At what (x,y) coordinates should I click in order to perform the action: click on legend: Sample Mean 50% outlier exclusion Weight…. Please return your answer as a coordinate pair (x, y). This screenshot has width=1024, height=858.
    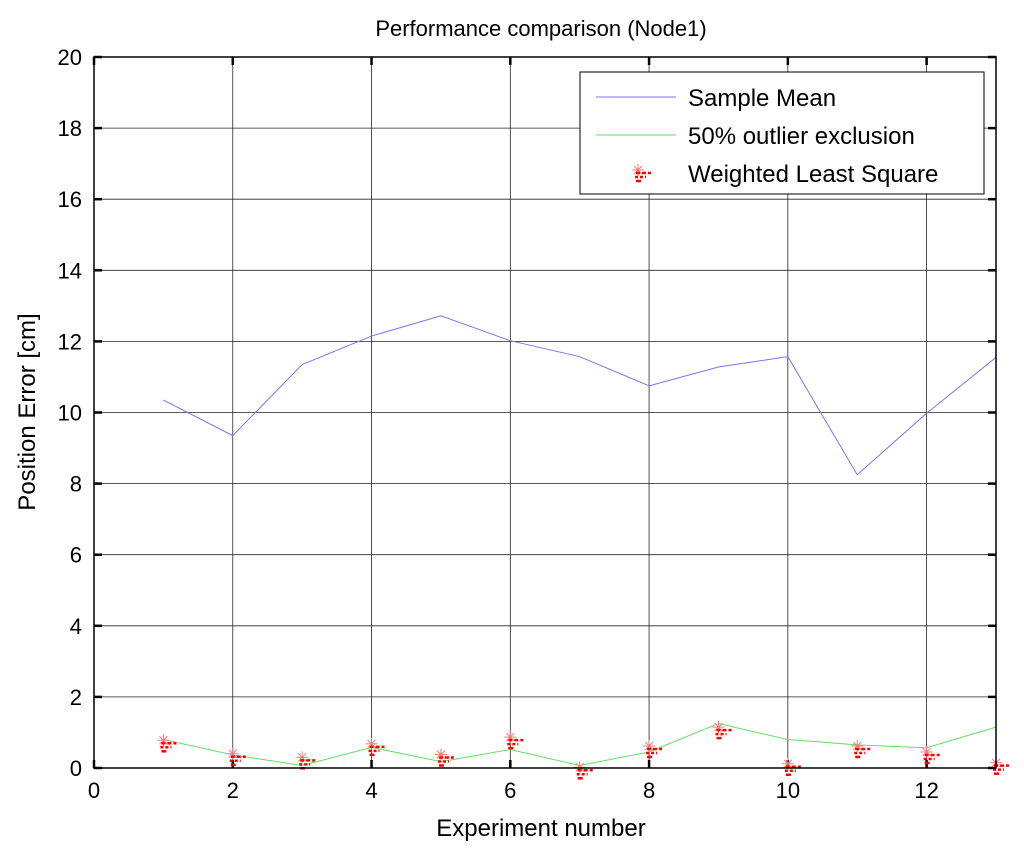
    Looking at the image, I should click on (782, 133).